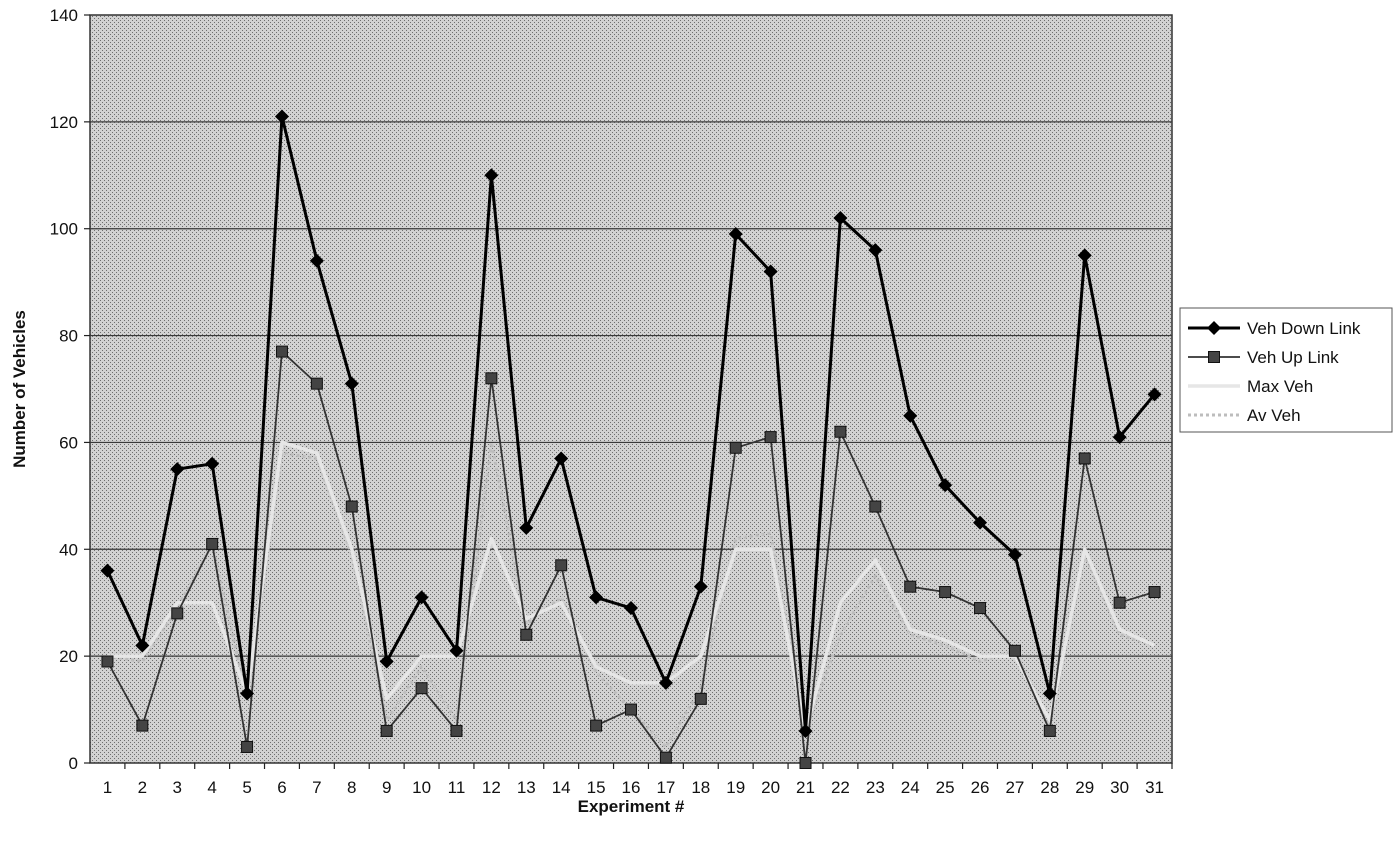  I want to click on legend-label: Veh Down Link, so click(1304, 328).